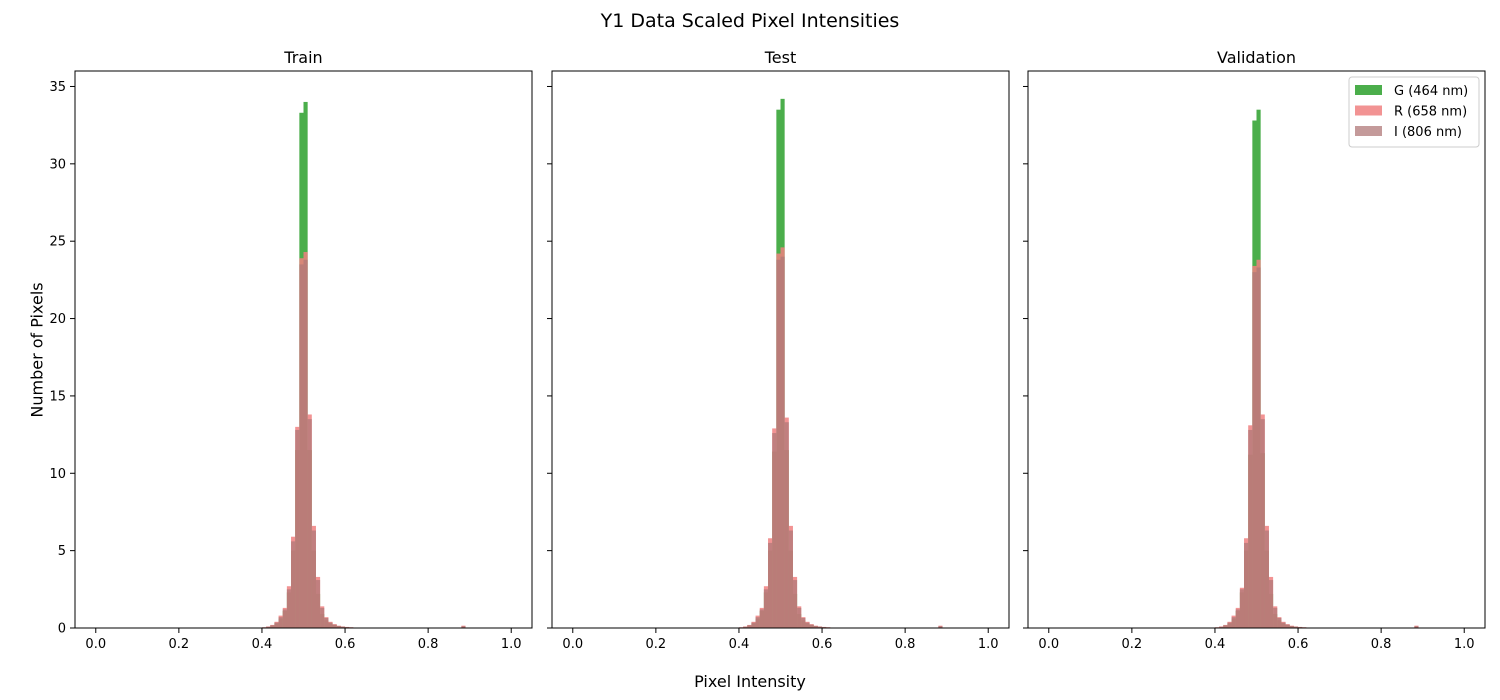 The width and height of the screenshot is (1500, 700). Describe the element at coordinates (1428, 132) in the screenshot. I see `legend-label: I (806 nm)` at that location.